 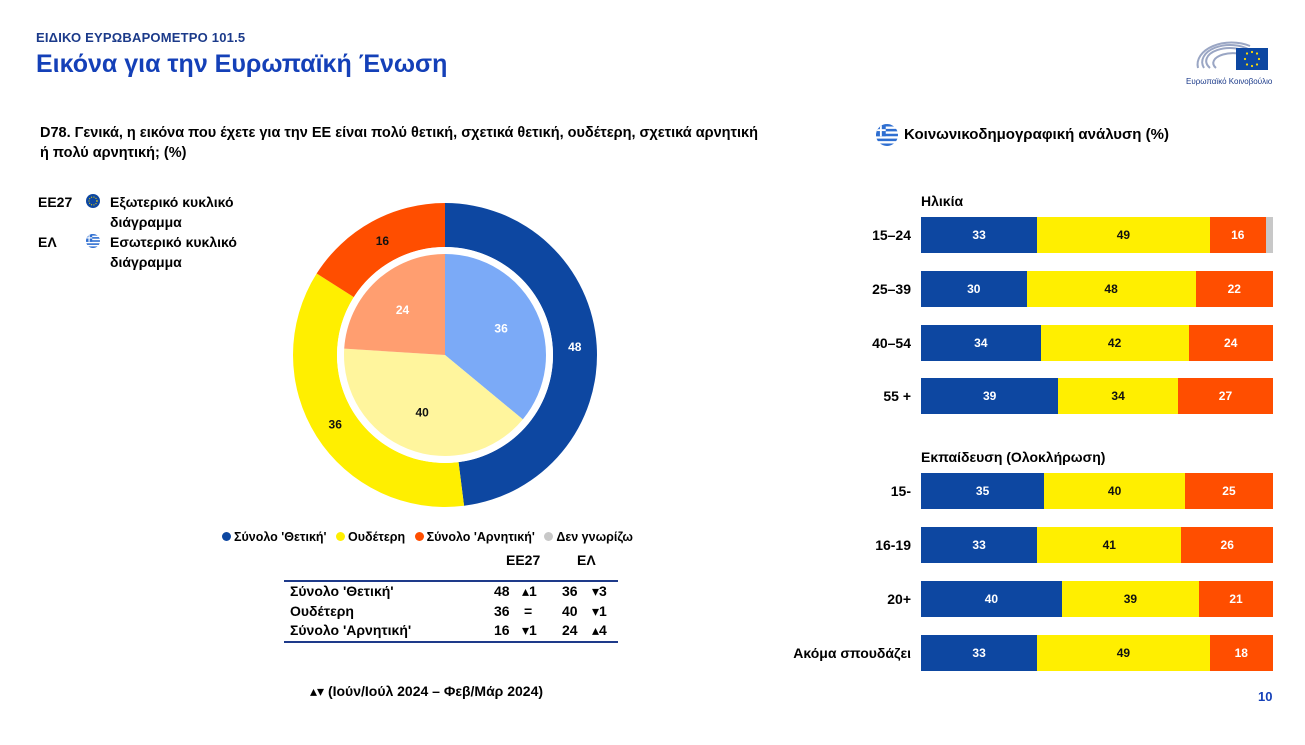 What do you see at coordinates (599, 630) in the screenshot?
I see `el-change: ▴4` at bounding box center [599, 630].